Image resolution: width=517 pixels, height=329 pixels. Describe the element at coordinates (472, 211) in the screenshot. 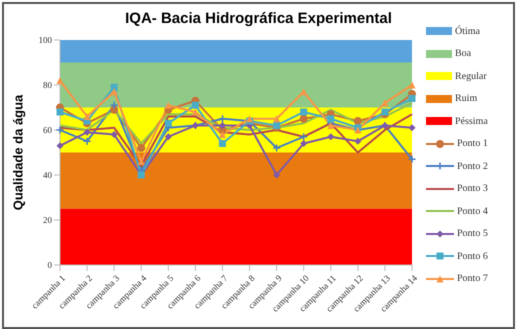

I see `legend-label: Ponto 4` at that location.